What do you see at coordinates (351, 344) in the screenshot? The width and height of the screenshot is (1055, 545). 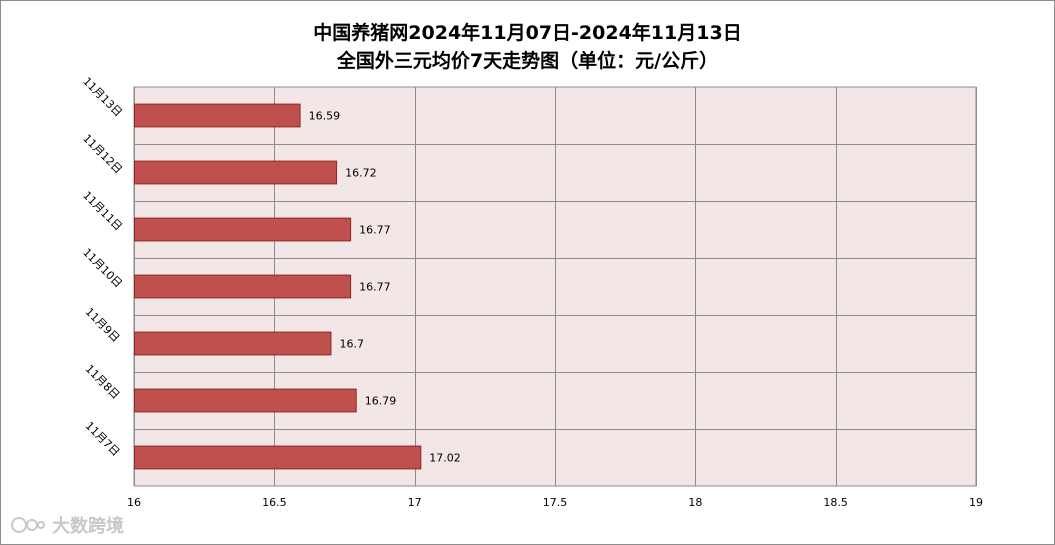 I see `bar-value-label: 16.7` at bounding box center [351, 344].